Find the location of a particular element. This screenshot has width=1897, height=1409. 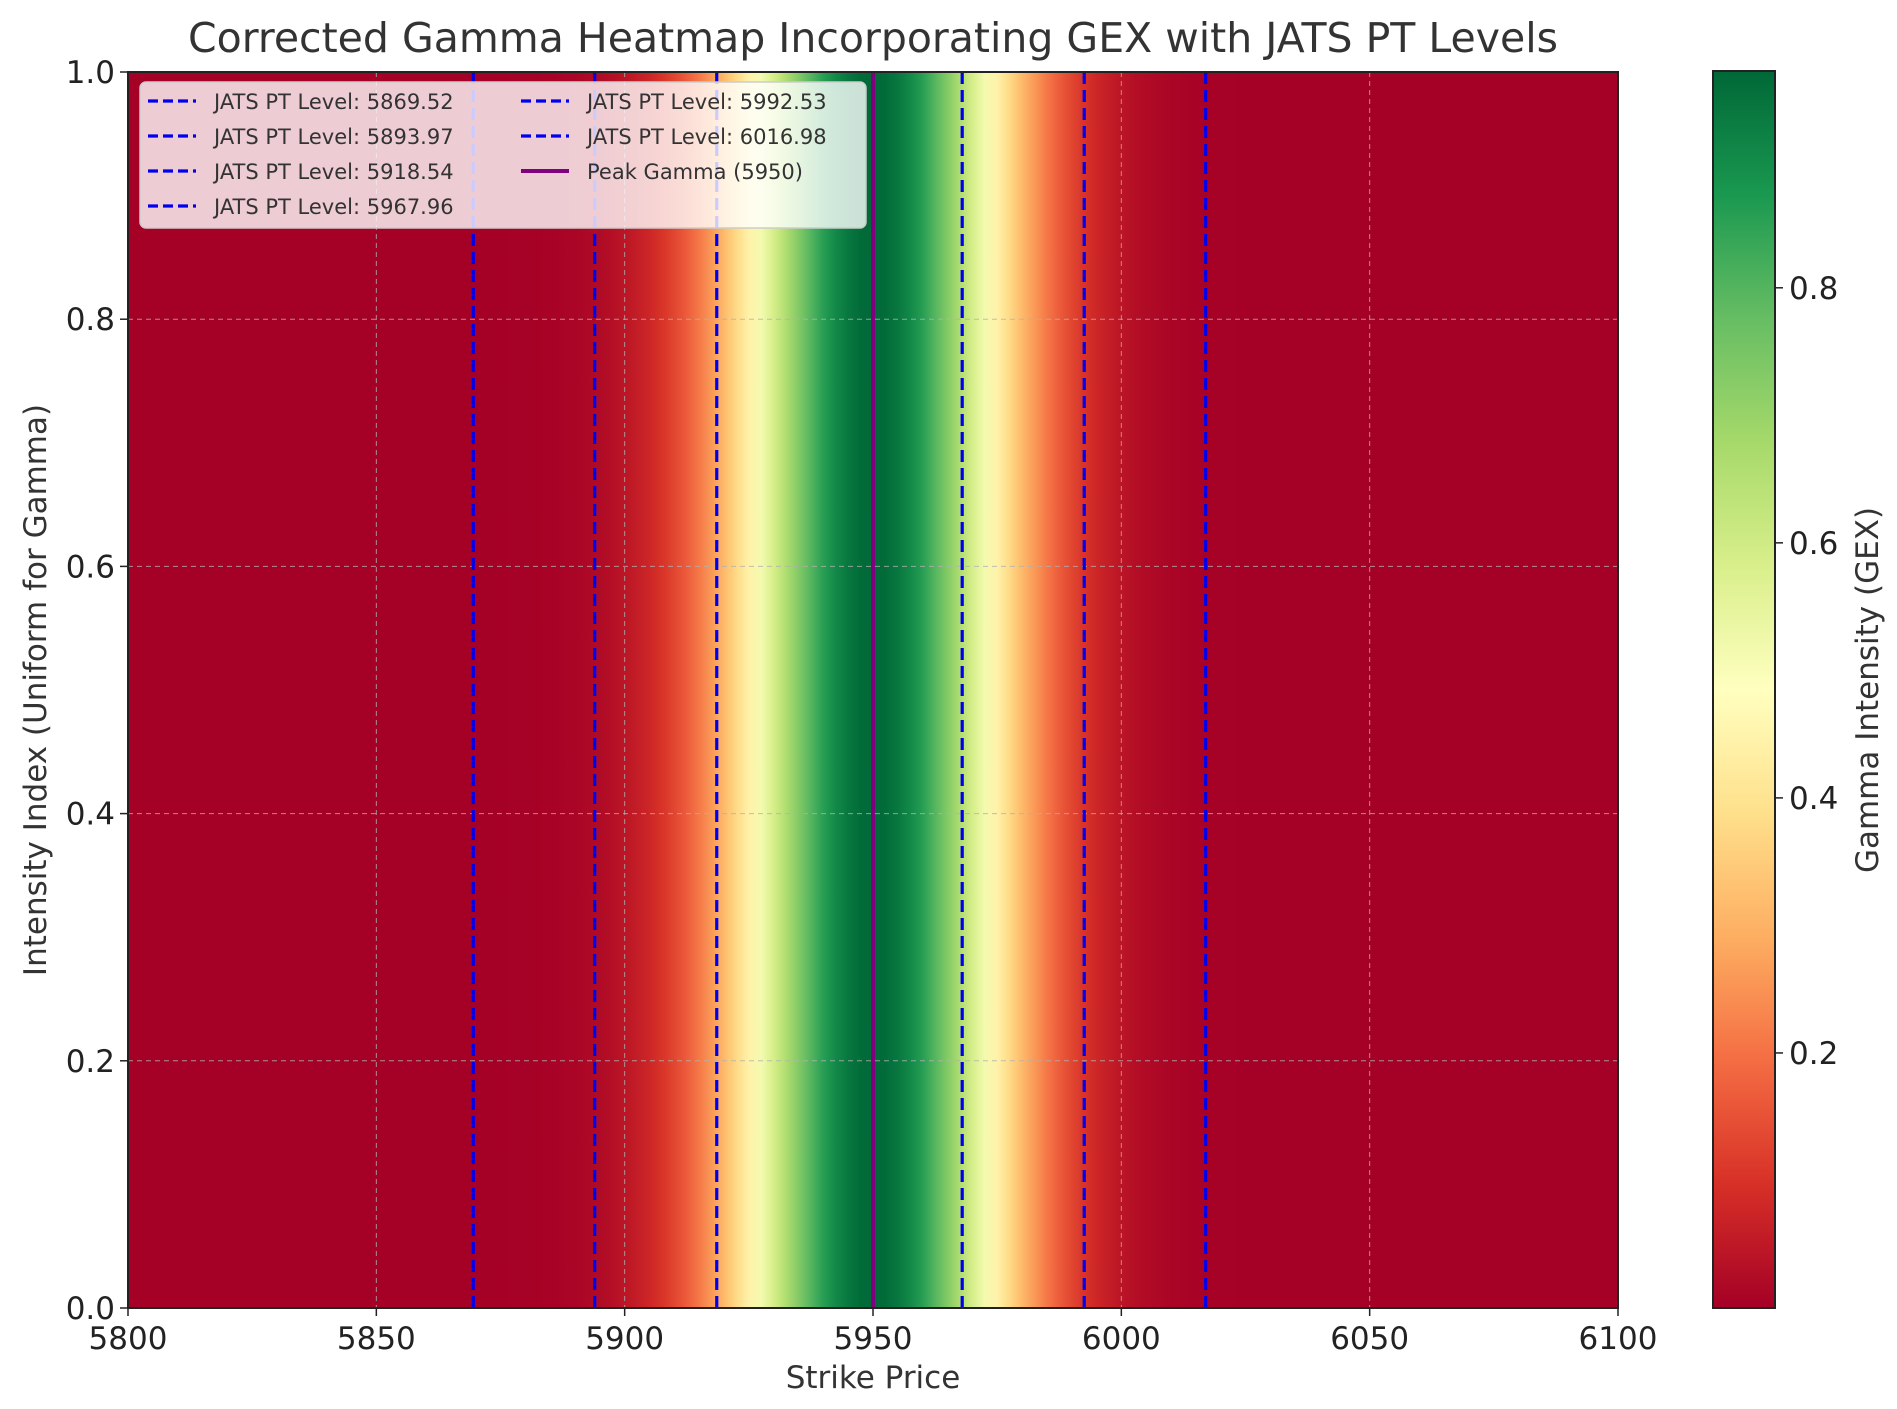

y-tick-label: 1.0 is located at coordinates (90, 73).